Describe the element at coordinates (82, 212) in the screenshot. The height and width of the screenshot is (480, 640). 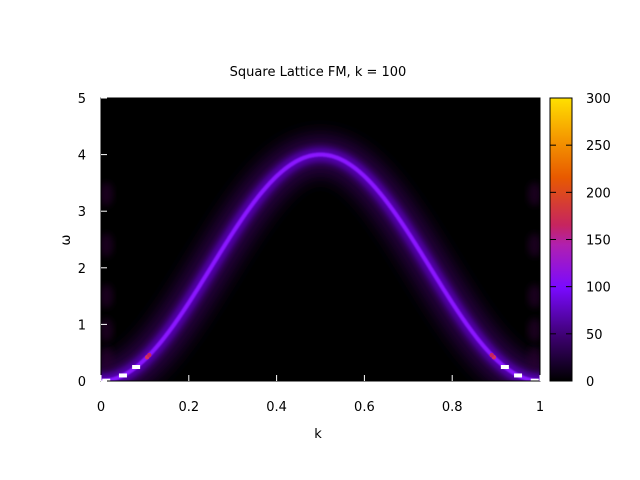
I see `y-tick-label: 3` at that location.